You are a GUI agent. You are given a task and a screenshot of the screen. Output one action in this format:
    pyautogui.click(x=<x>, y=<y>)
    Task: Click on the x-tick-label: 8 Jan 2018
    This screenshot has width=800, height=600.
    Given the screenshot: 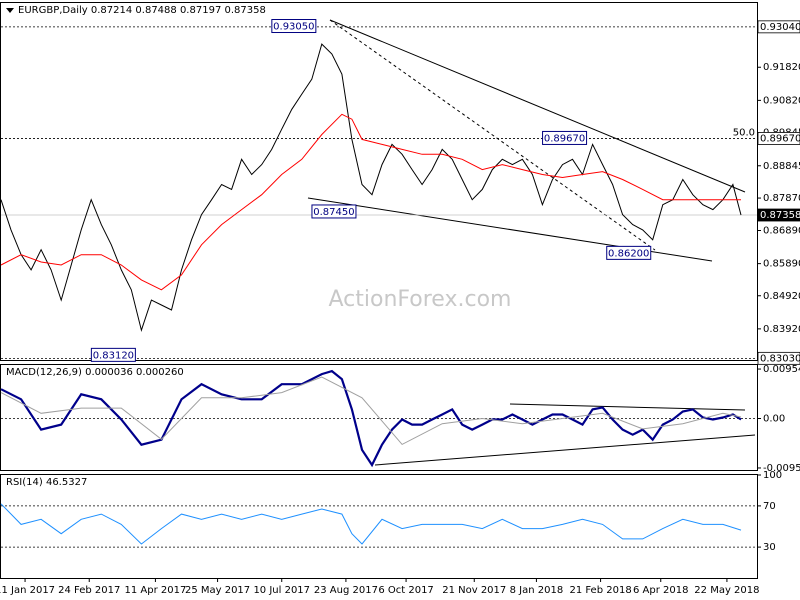 What is the action you would take?
    pyautogui.click(x=537, y=590)
    